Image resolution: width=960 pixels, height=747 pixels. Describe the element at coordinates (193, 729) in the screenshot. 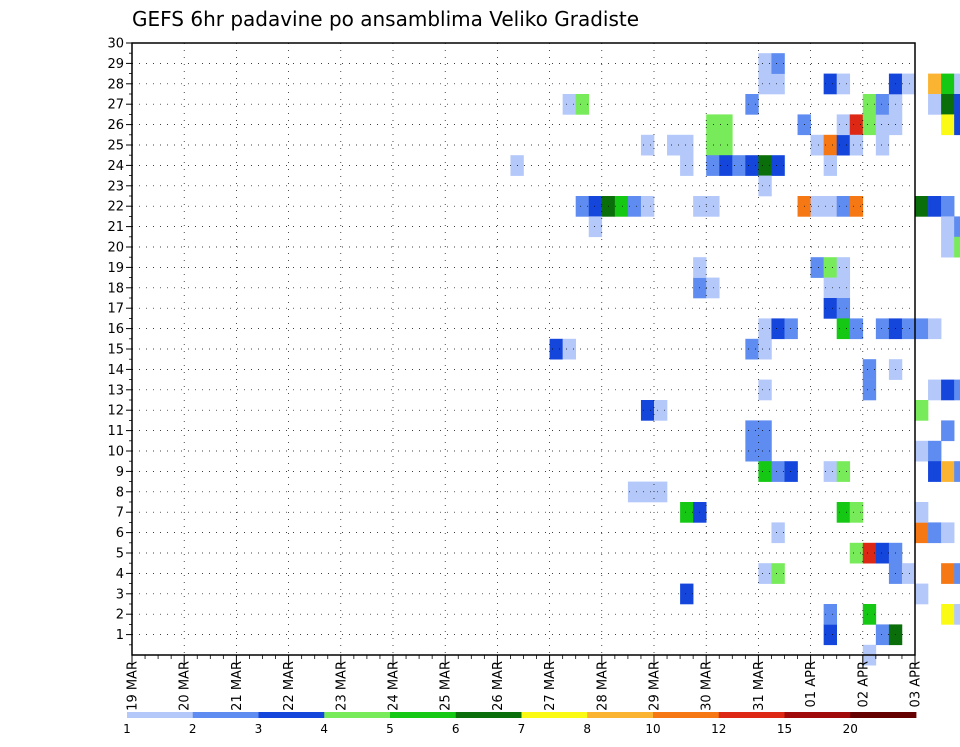

I see `legend-label: 2` at that location.